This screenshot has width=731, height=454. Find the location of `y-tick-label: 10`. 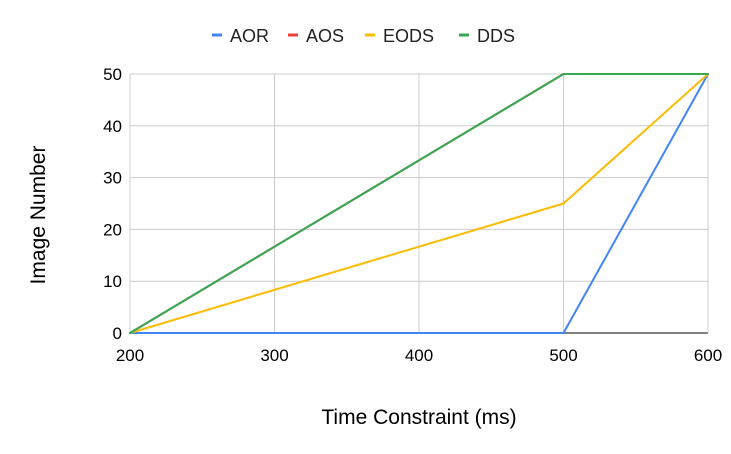

y-tick-label: 10 is located at coordinates (112, 281).